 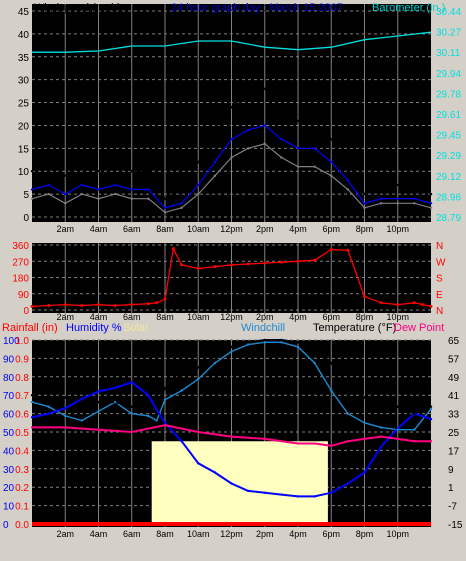 What do you see at coordinates (9, 470) in the screenshot?
I see `humidity-tick-label: 30` at bounding box center [9, 470].